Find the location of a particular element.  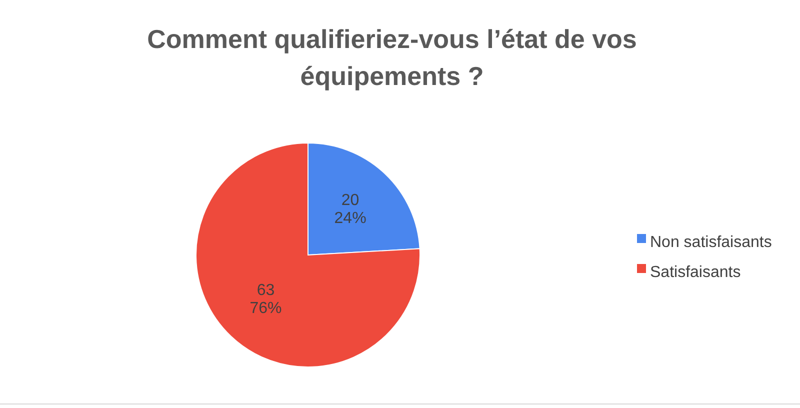

chart-title: Comment qualifieriez-vous l’état de vos équipements ? is located at coordinates (392, 57).